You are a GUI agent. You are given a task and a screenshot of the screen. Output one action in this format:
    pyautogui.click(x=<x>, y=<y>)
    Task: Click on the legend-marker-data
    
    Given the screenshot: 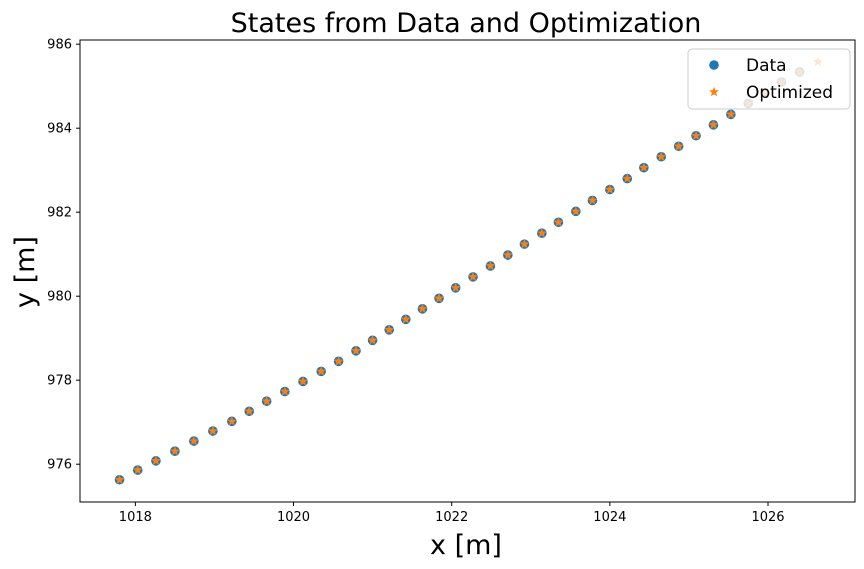 What is the action you would take?
    pyautogui.click(x=714, y=65)
    